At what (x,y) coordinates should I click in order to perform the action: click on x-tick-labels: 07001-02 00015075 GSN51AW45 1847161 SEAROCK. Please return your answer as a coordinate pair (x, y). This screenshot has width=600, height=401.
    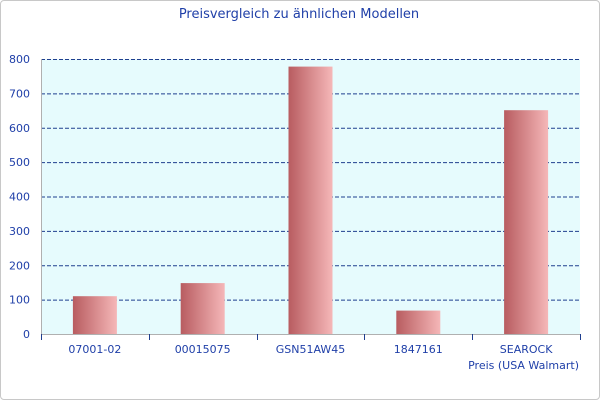
    Looking at the image, I should click on (310, 349).